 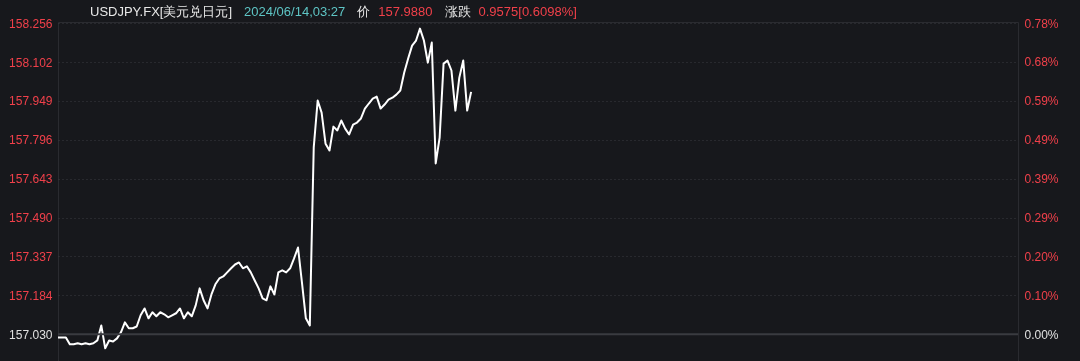 I want to click on y-tick-label: 157.949, so click(x=31, y=101).